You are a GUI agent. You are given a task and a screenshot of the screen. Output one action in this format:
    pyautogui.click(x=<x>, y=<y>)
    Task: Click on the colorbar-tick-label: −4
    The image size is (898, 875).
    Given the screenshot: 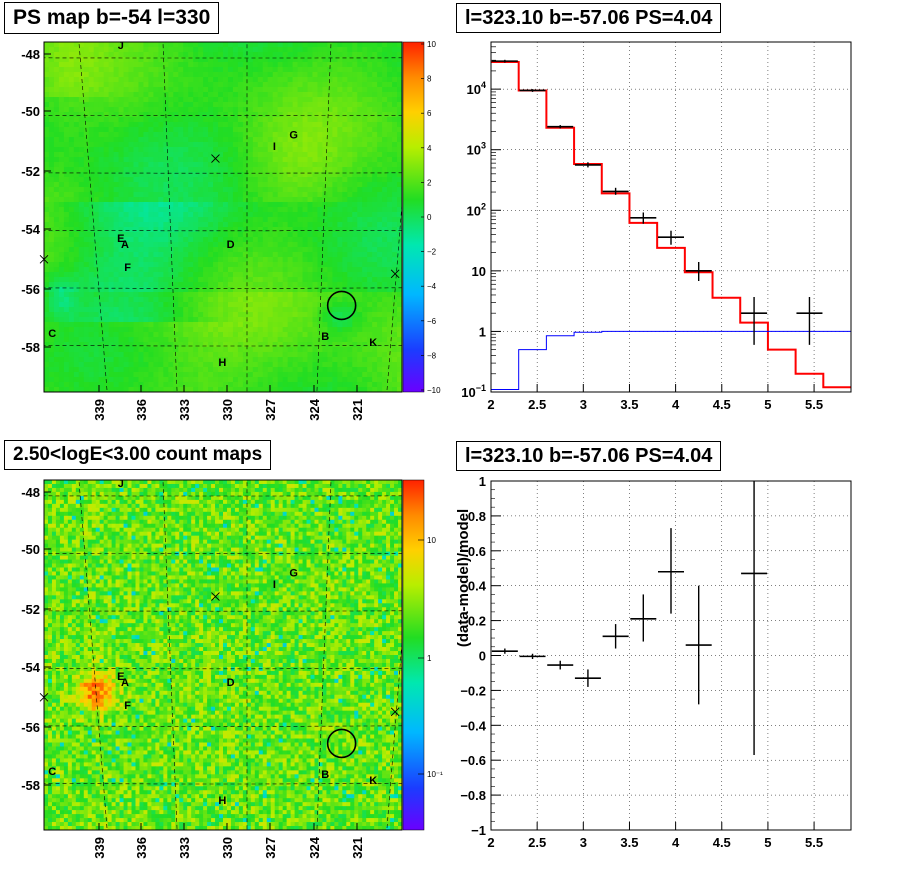 What is the action you would take?
    pyautogui.click(x=432, y=286)
    